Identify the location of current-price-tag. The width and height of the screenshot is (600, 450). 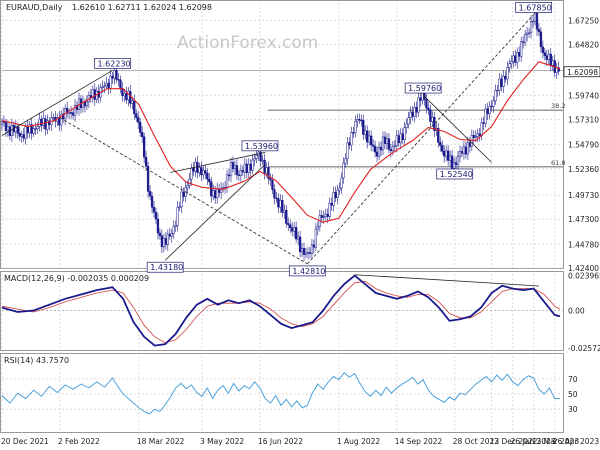
(581, 72).